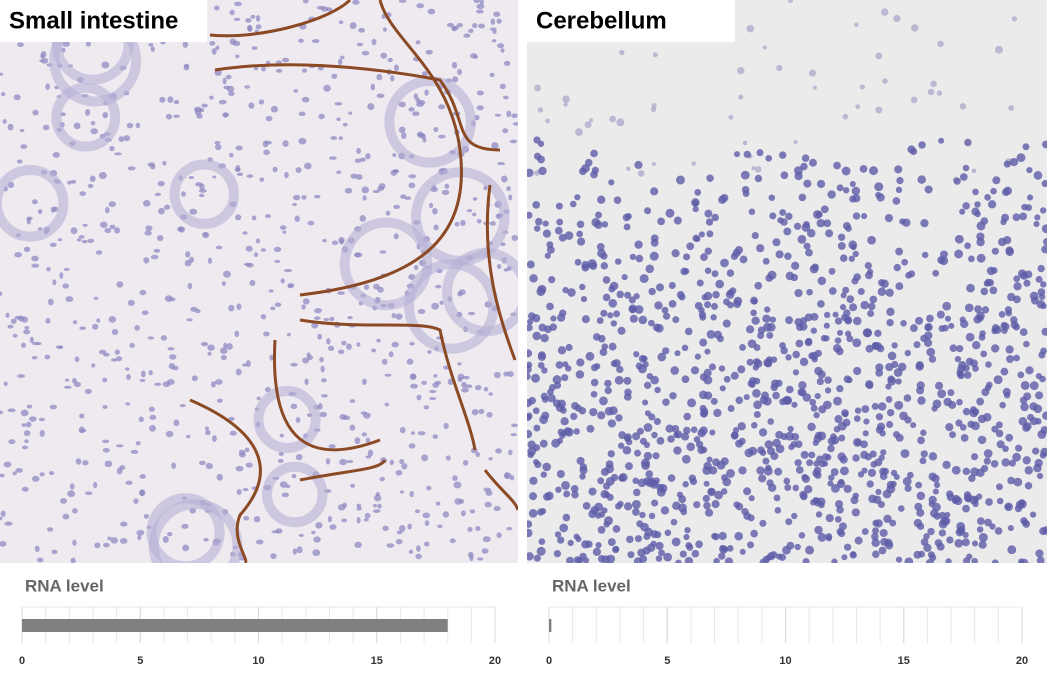  I want to click on x-tick-label: 0, so click(22, 661).